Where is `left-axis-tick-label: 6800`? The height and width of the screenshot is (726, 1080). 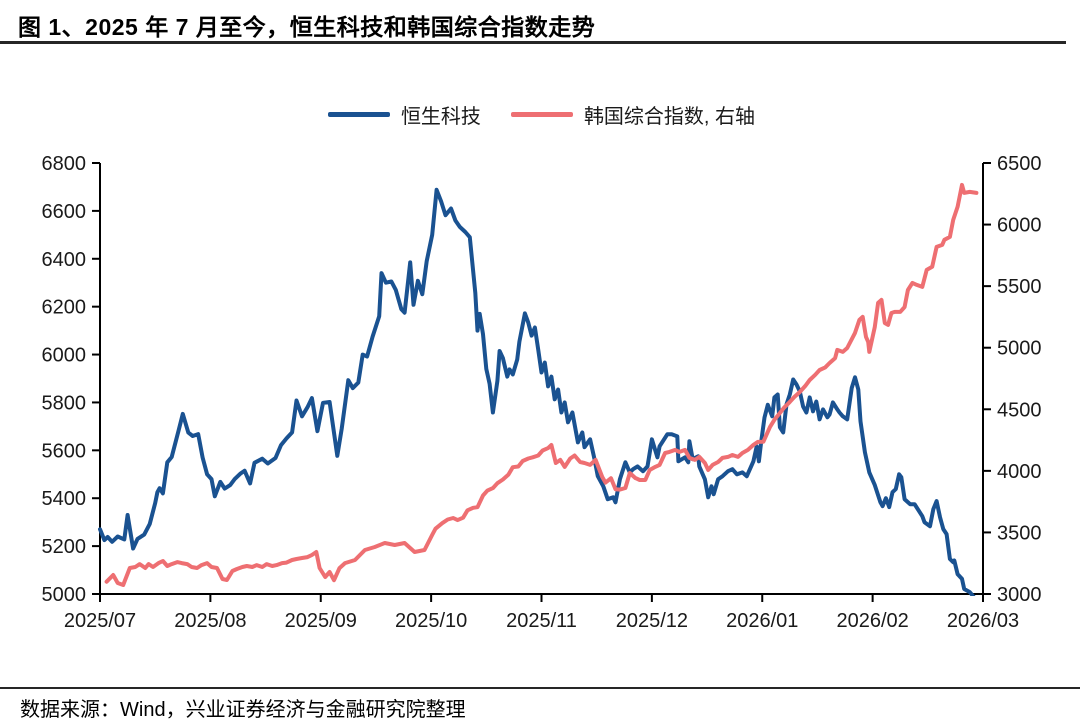
left-axis-tick-label: 6800 is located at coordinates (64, 164).